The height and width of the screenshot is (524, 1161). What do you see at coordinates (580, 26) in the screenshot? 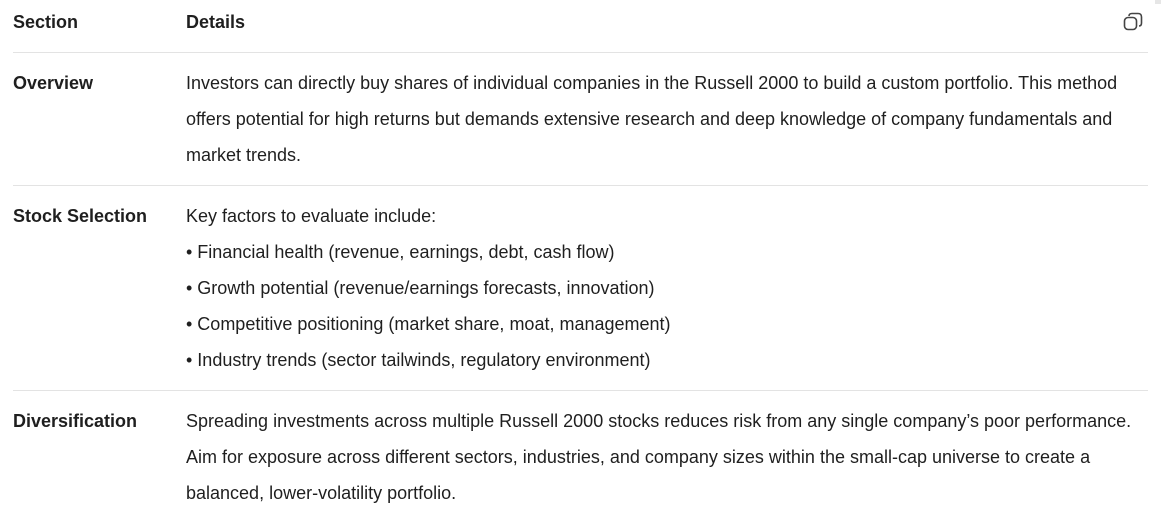
I see `table-header-row: Section Details` at bounding box center [580, 26].